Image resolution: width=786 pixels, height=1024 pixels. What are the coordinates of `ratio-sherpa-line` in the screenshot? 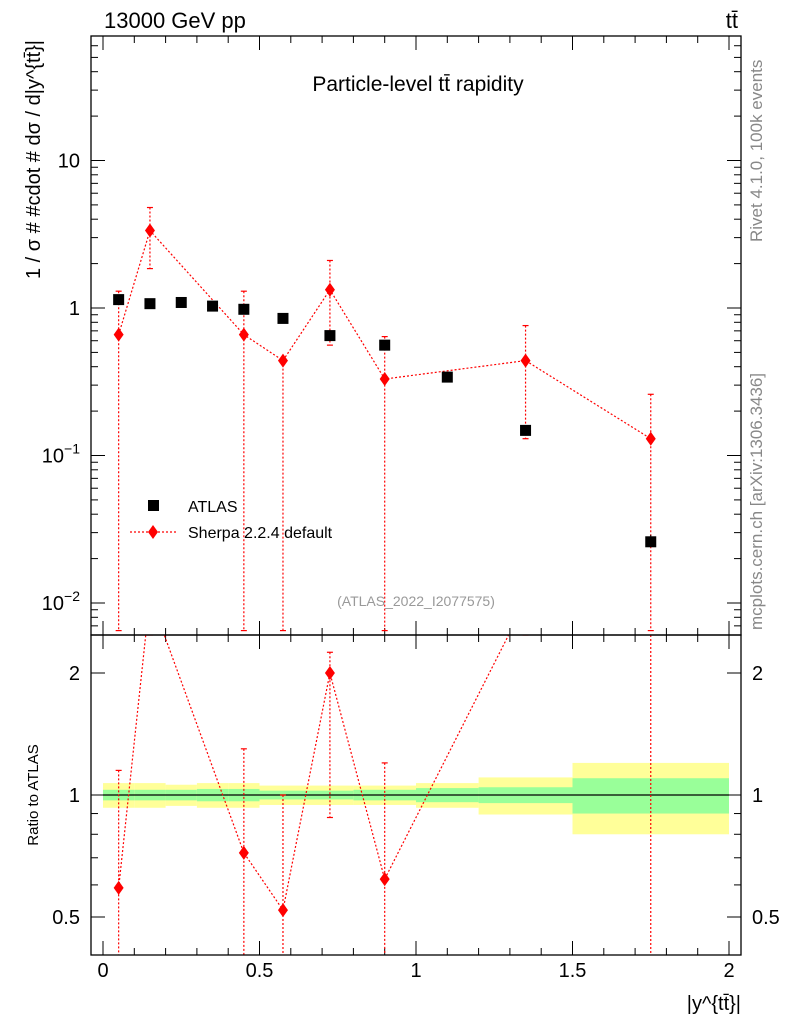 It's located at (314, 773).